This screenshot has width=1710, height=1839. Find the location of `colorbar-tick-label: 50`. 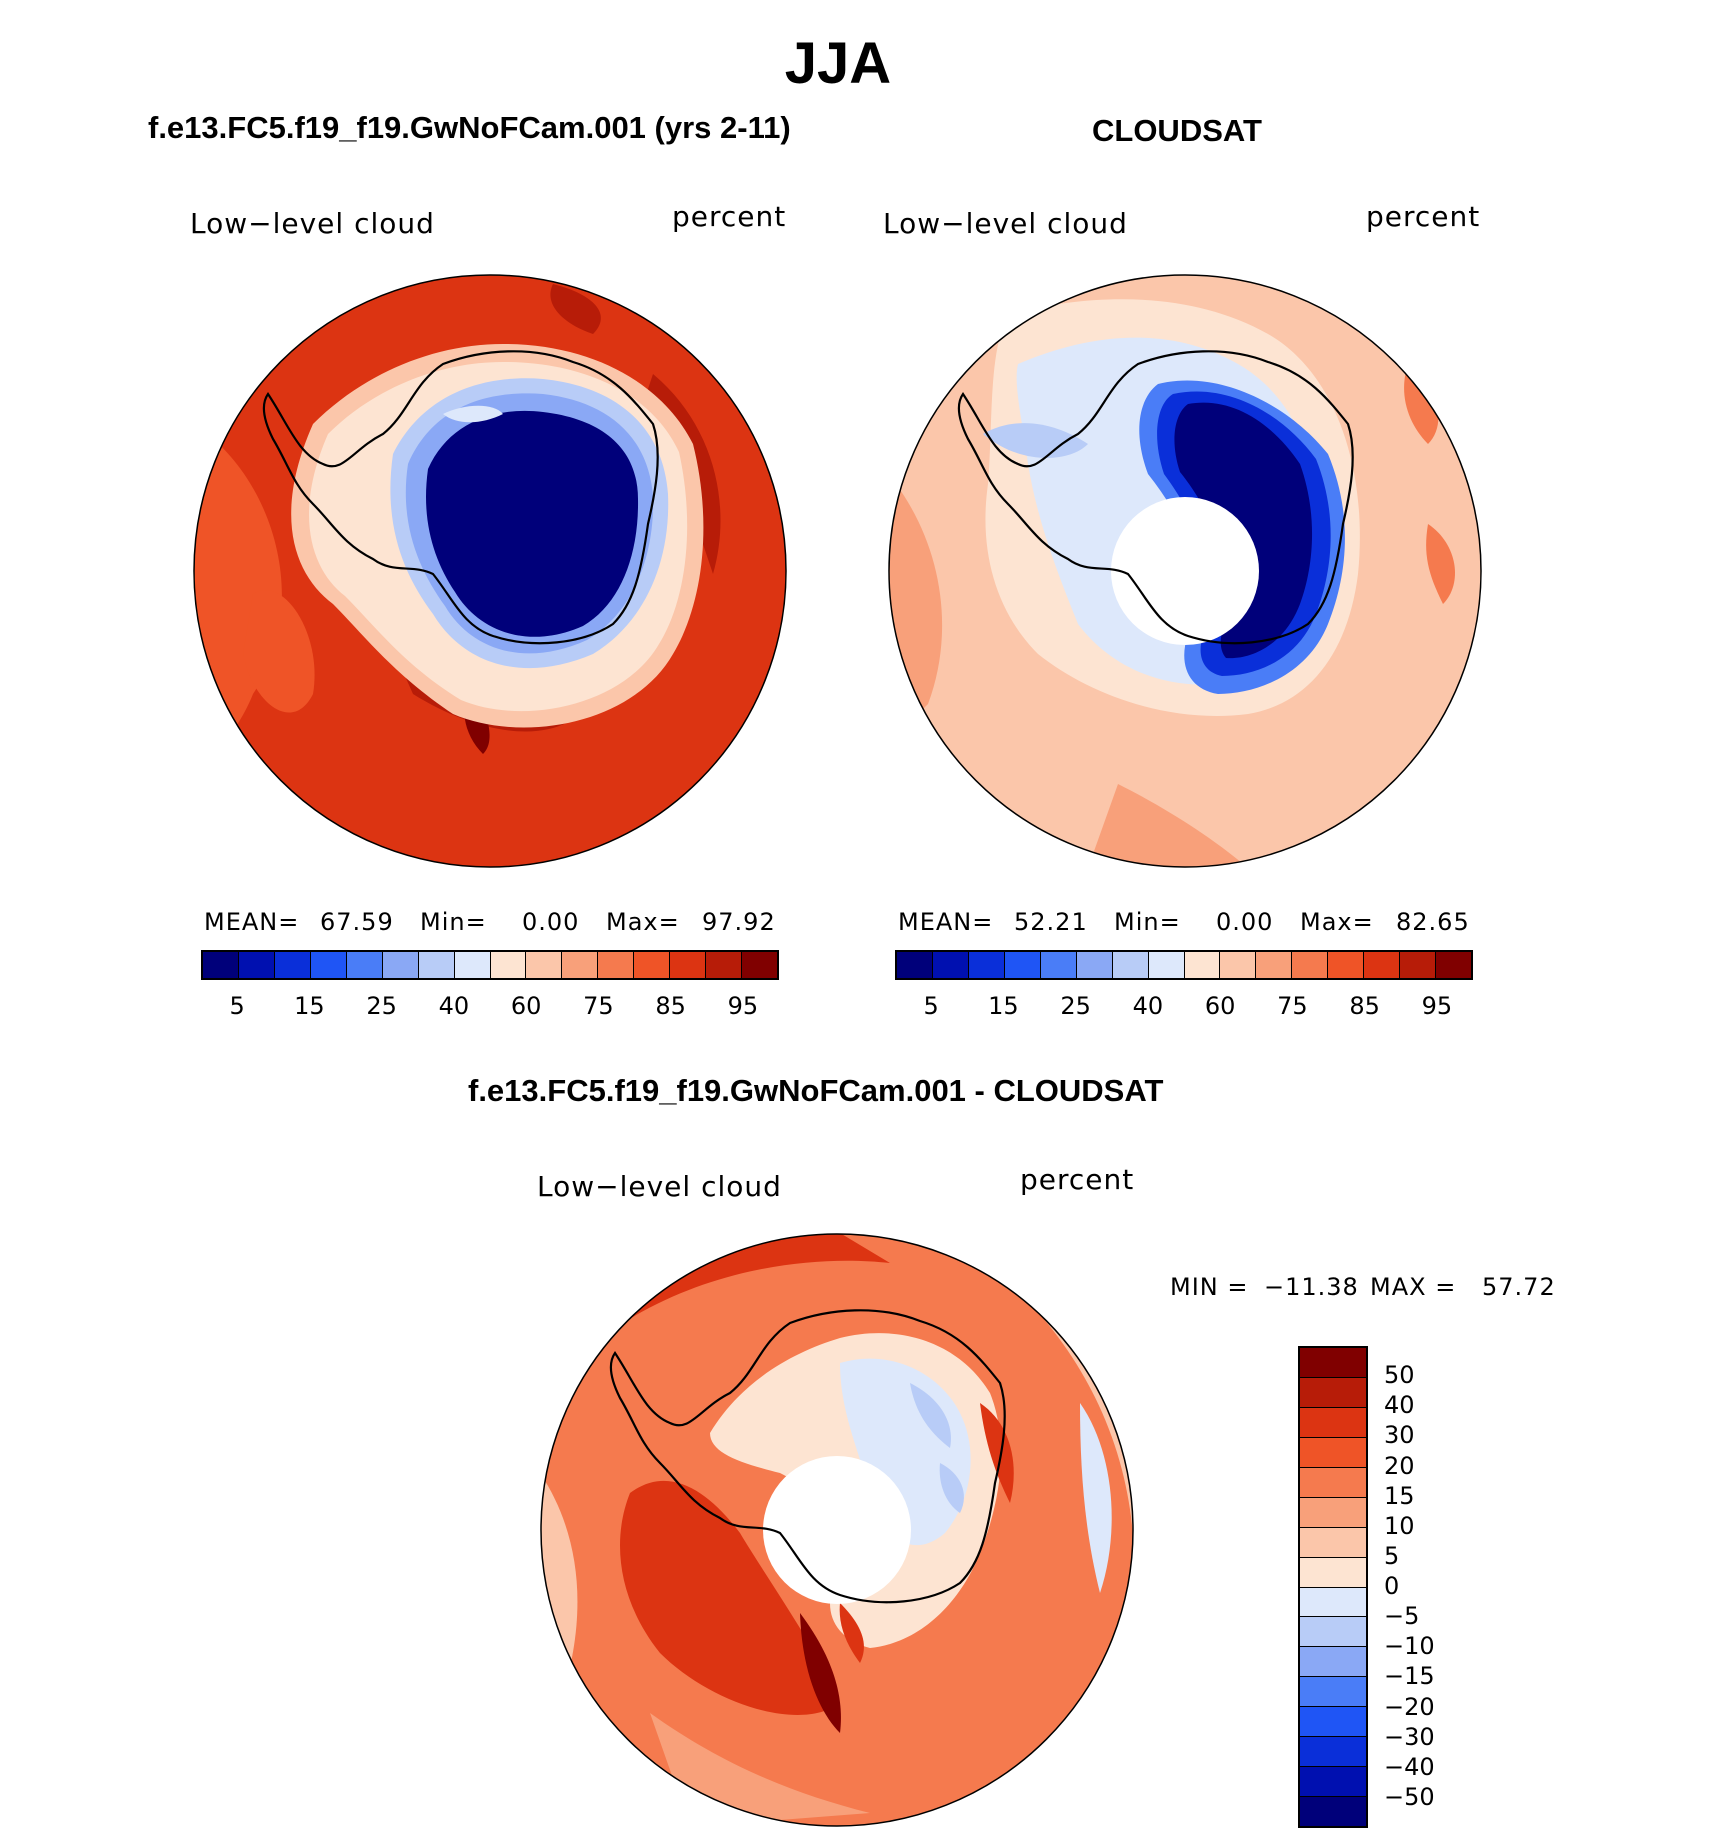

colorbar-tick-label: 50 is located at coordinates (1399, 1375).